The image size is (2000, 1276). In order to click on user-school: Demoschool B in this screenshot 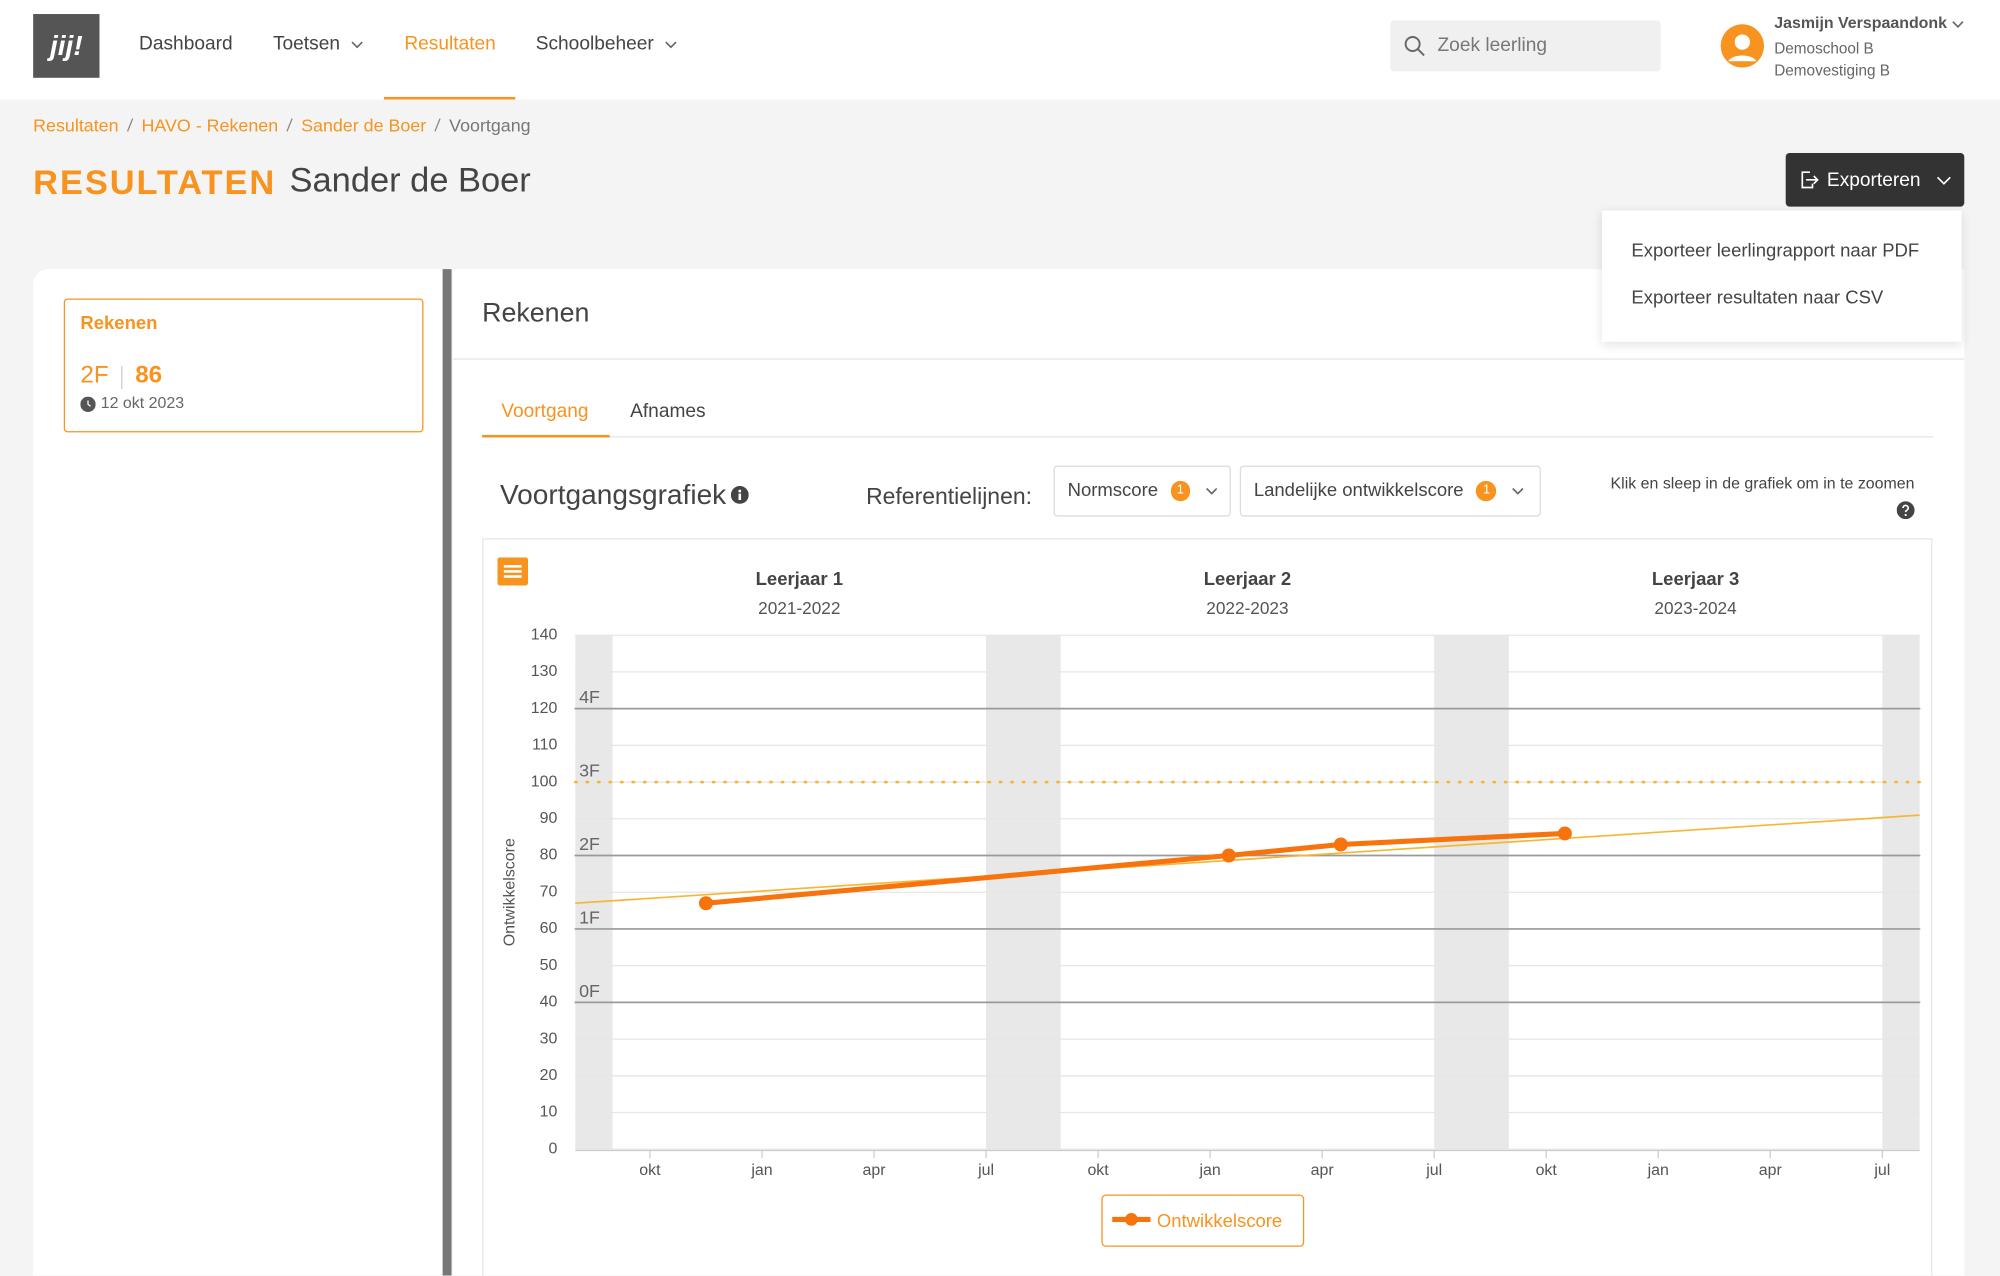, I will do `click(1824, 48)`.